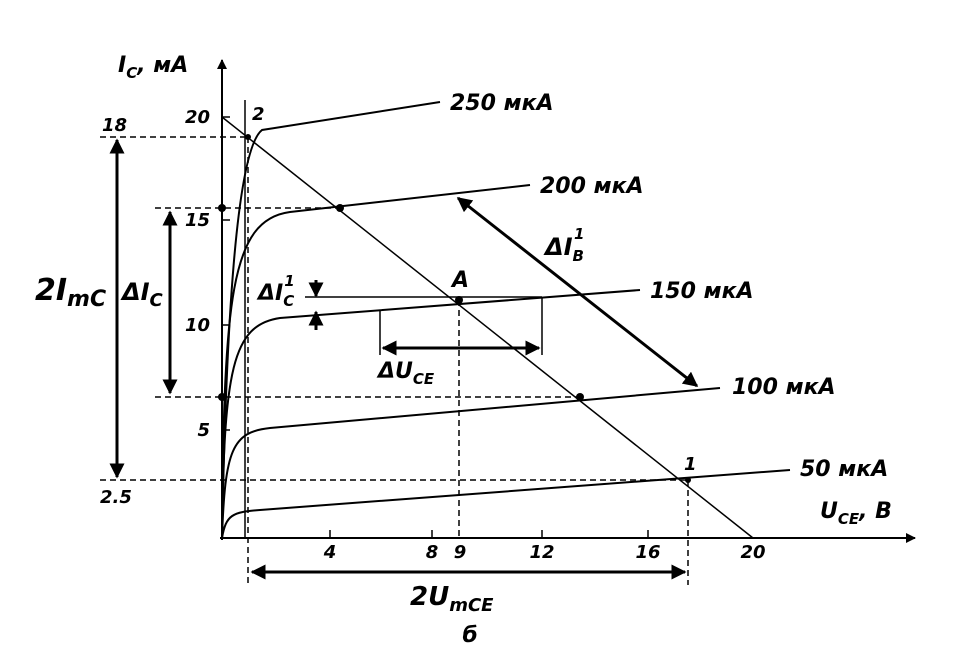  I want to click on label-main: U, so click(829, 511).